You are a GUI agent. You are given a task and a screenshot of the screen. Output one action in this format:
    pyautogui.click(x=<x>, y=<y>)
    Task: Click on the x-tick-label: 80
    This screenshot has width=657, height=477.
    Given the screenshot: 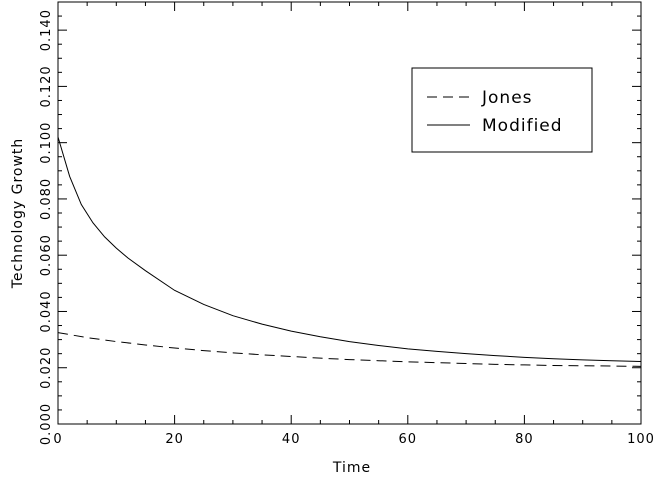 What is the action you would take?
    pyautogui.click(x=524, y=439)
    